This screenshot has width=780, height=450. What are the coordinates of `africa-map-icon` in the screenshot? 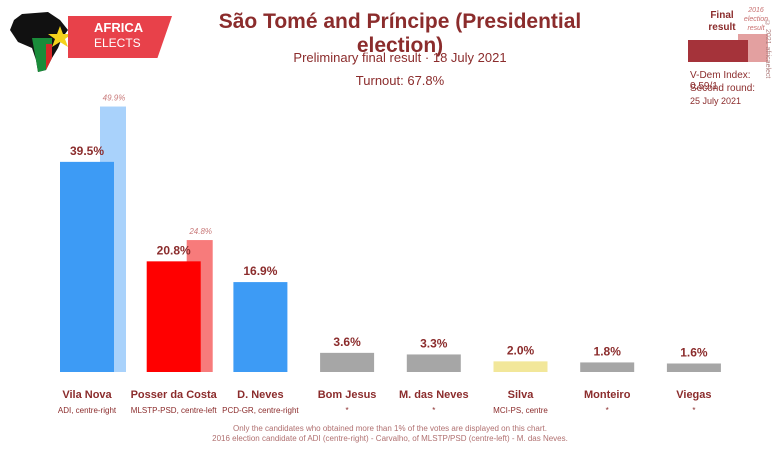 It's located at (41, 42).